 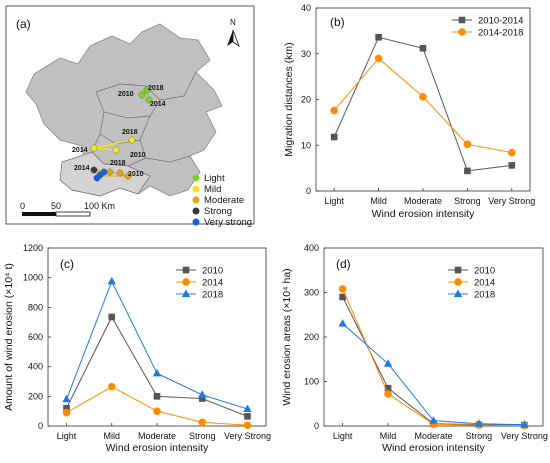 I want to click on scale-label: 0, so click(x=22, y=206).